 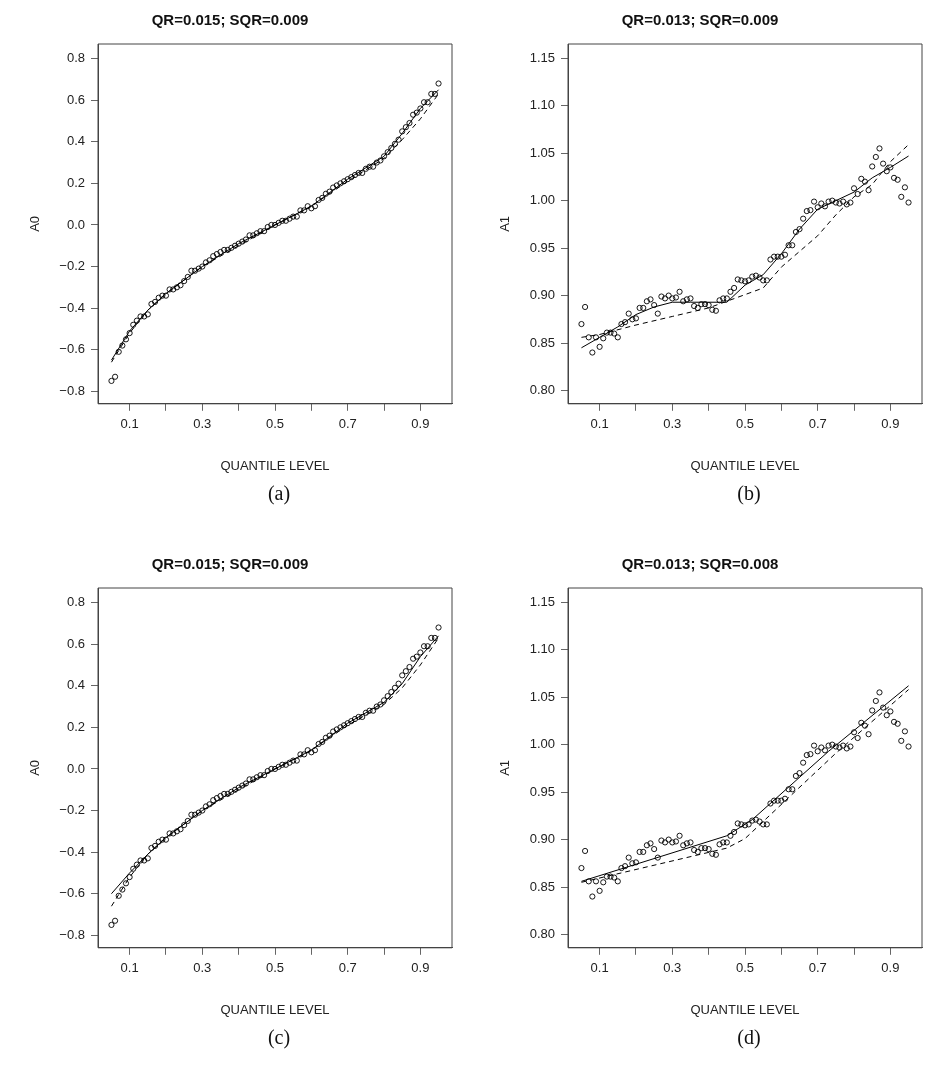 I want to click on text: (a), so click(x=279, y=493).